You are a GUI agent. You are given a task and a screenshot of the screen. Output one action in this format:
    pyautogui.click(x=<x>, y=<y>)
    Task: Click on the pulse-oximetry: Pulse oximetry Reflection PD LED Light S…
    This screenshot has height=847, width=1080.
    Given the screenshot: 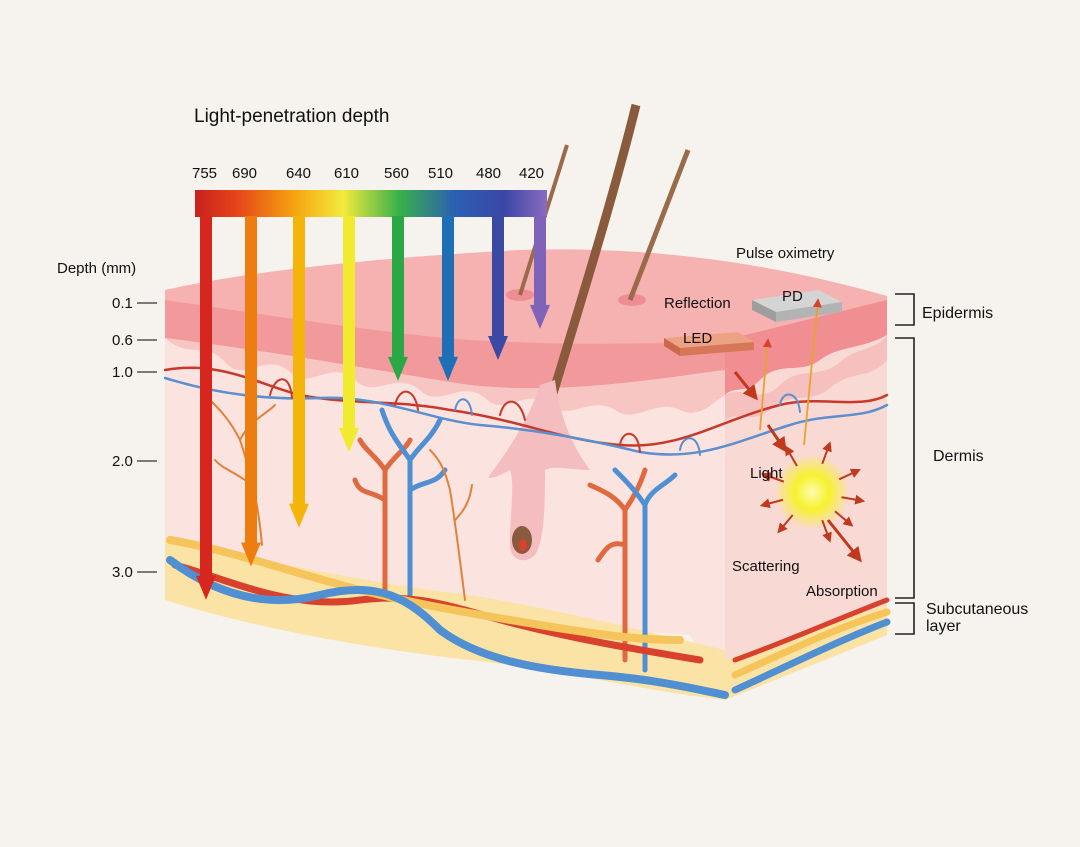 What is the action you would take?
    pyautogui.click(x=771, y=422)
    